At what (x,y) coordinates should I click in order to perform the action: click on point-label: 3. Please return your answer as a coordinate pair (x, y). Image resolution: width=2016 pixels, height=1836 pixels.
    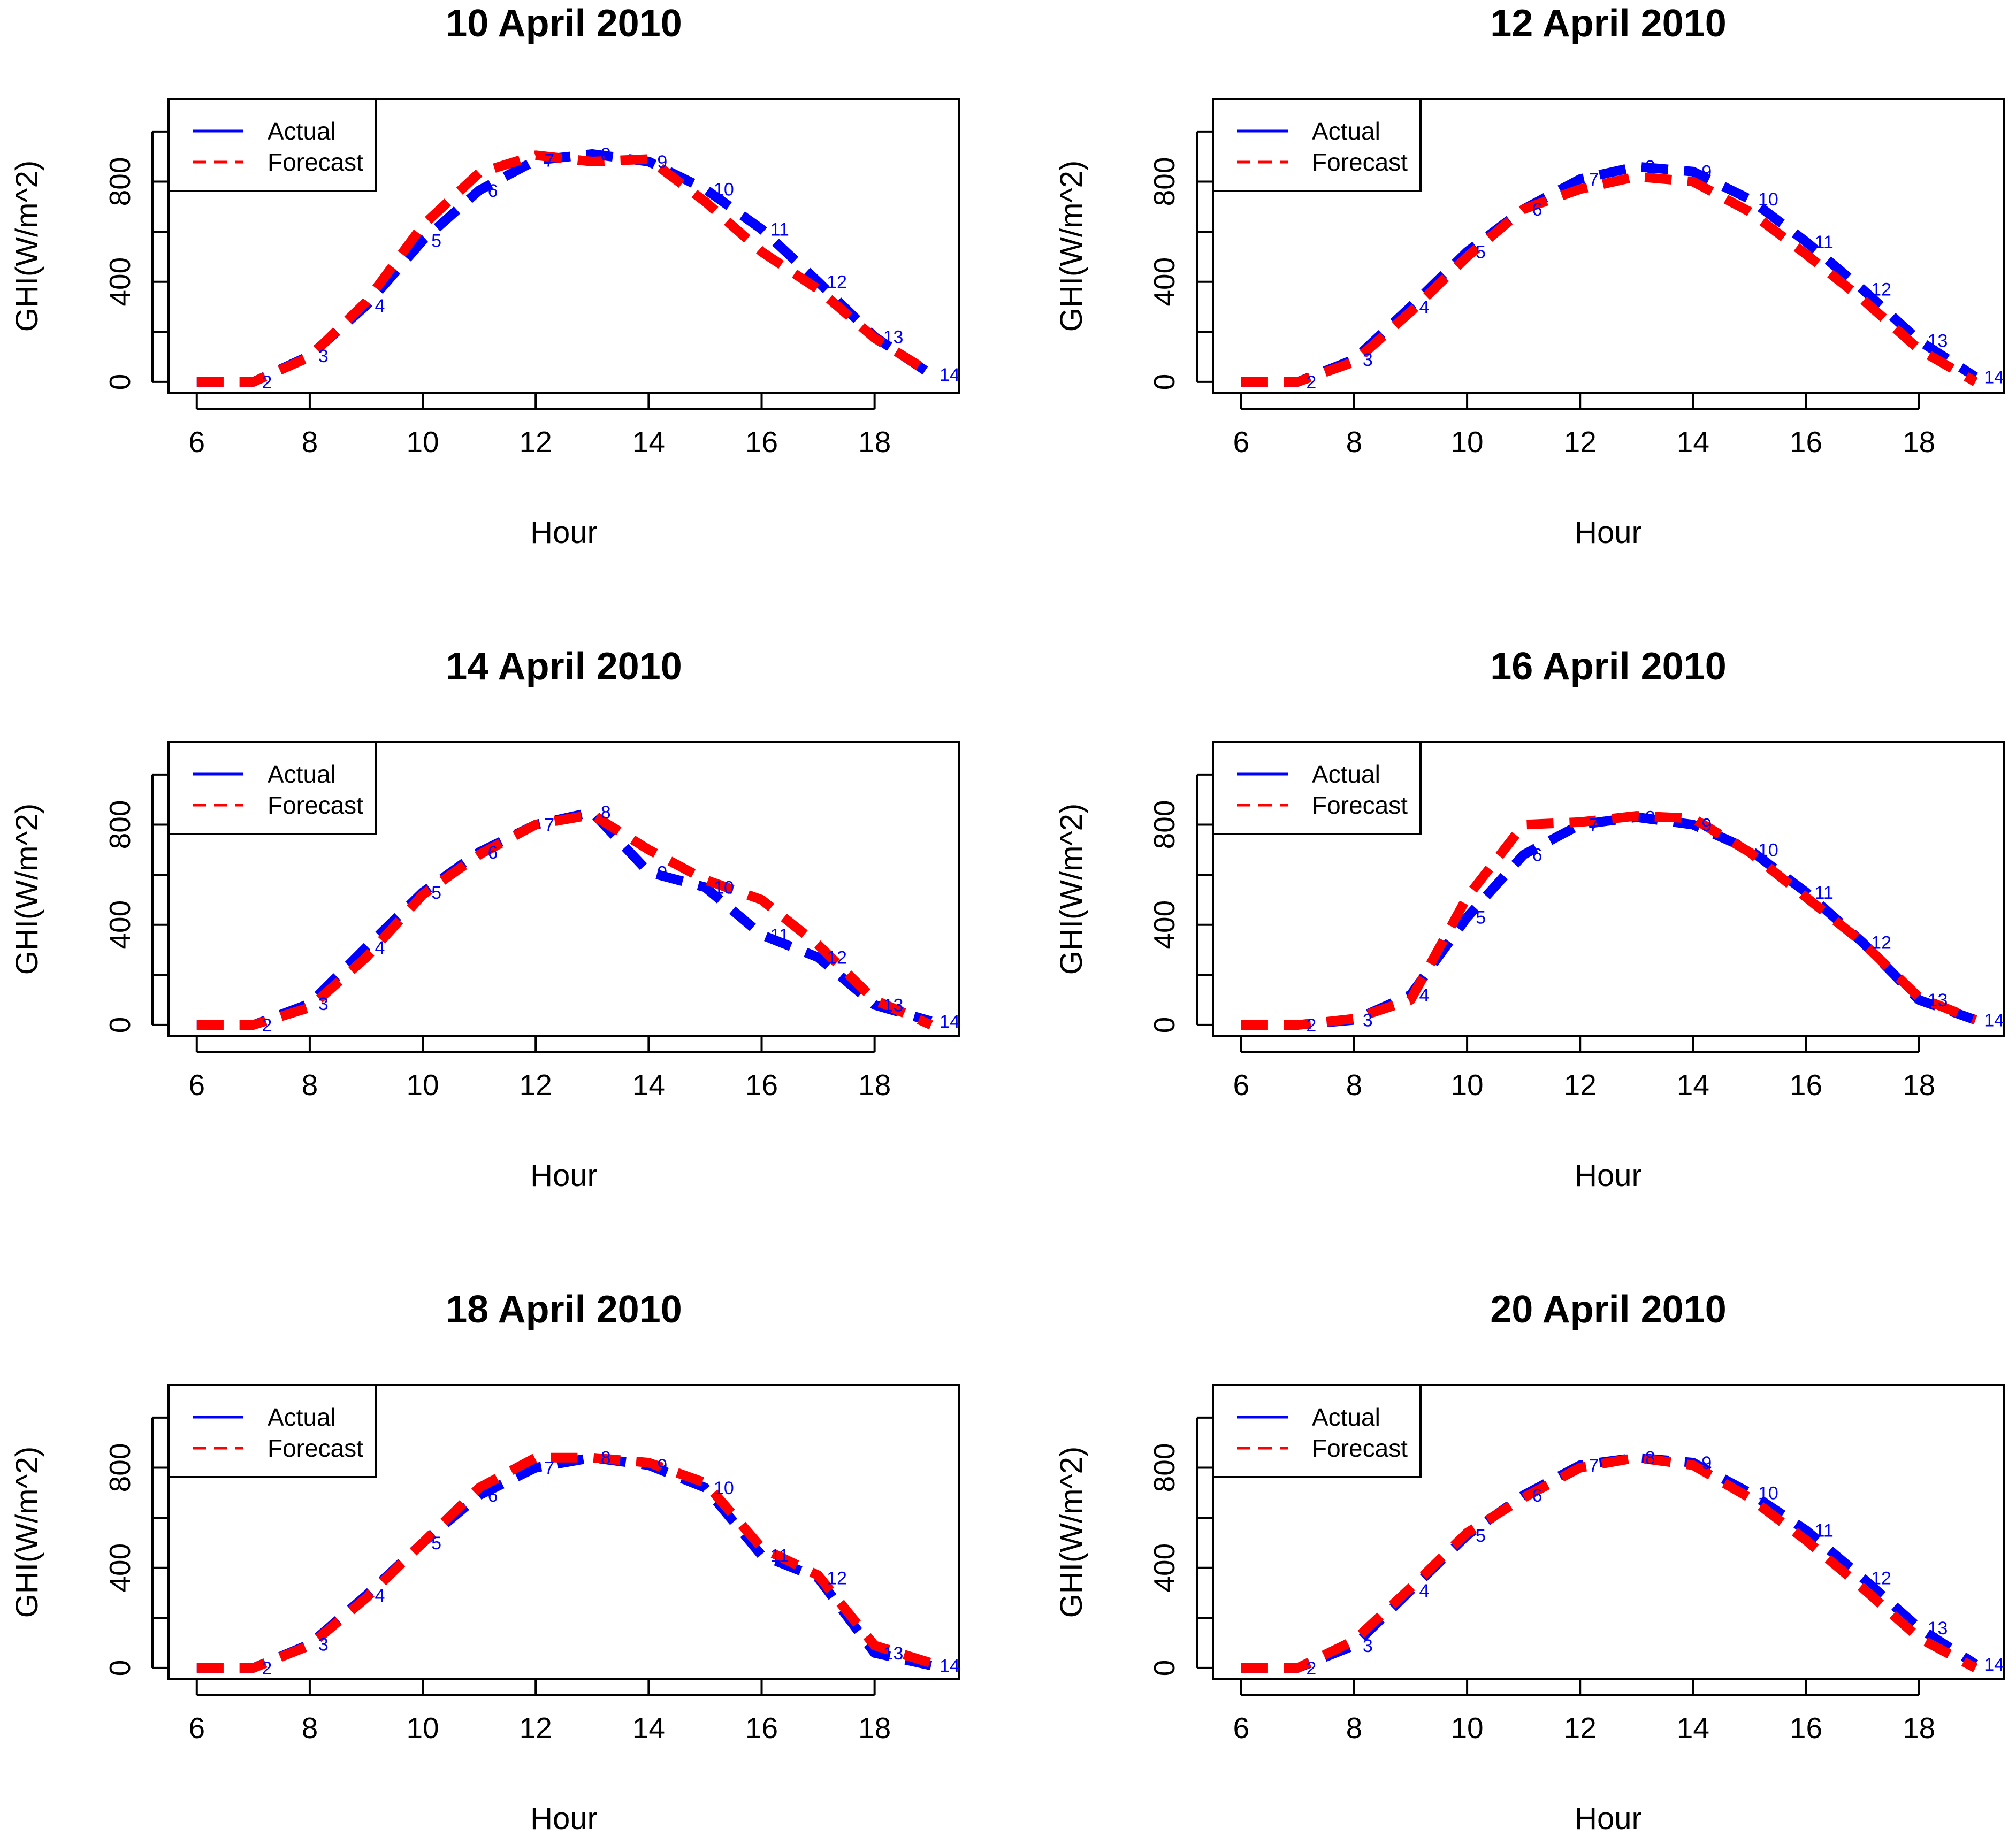
    Looking at the image, I should click on (1368, 360).